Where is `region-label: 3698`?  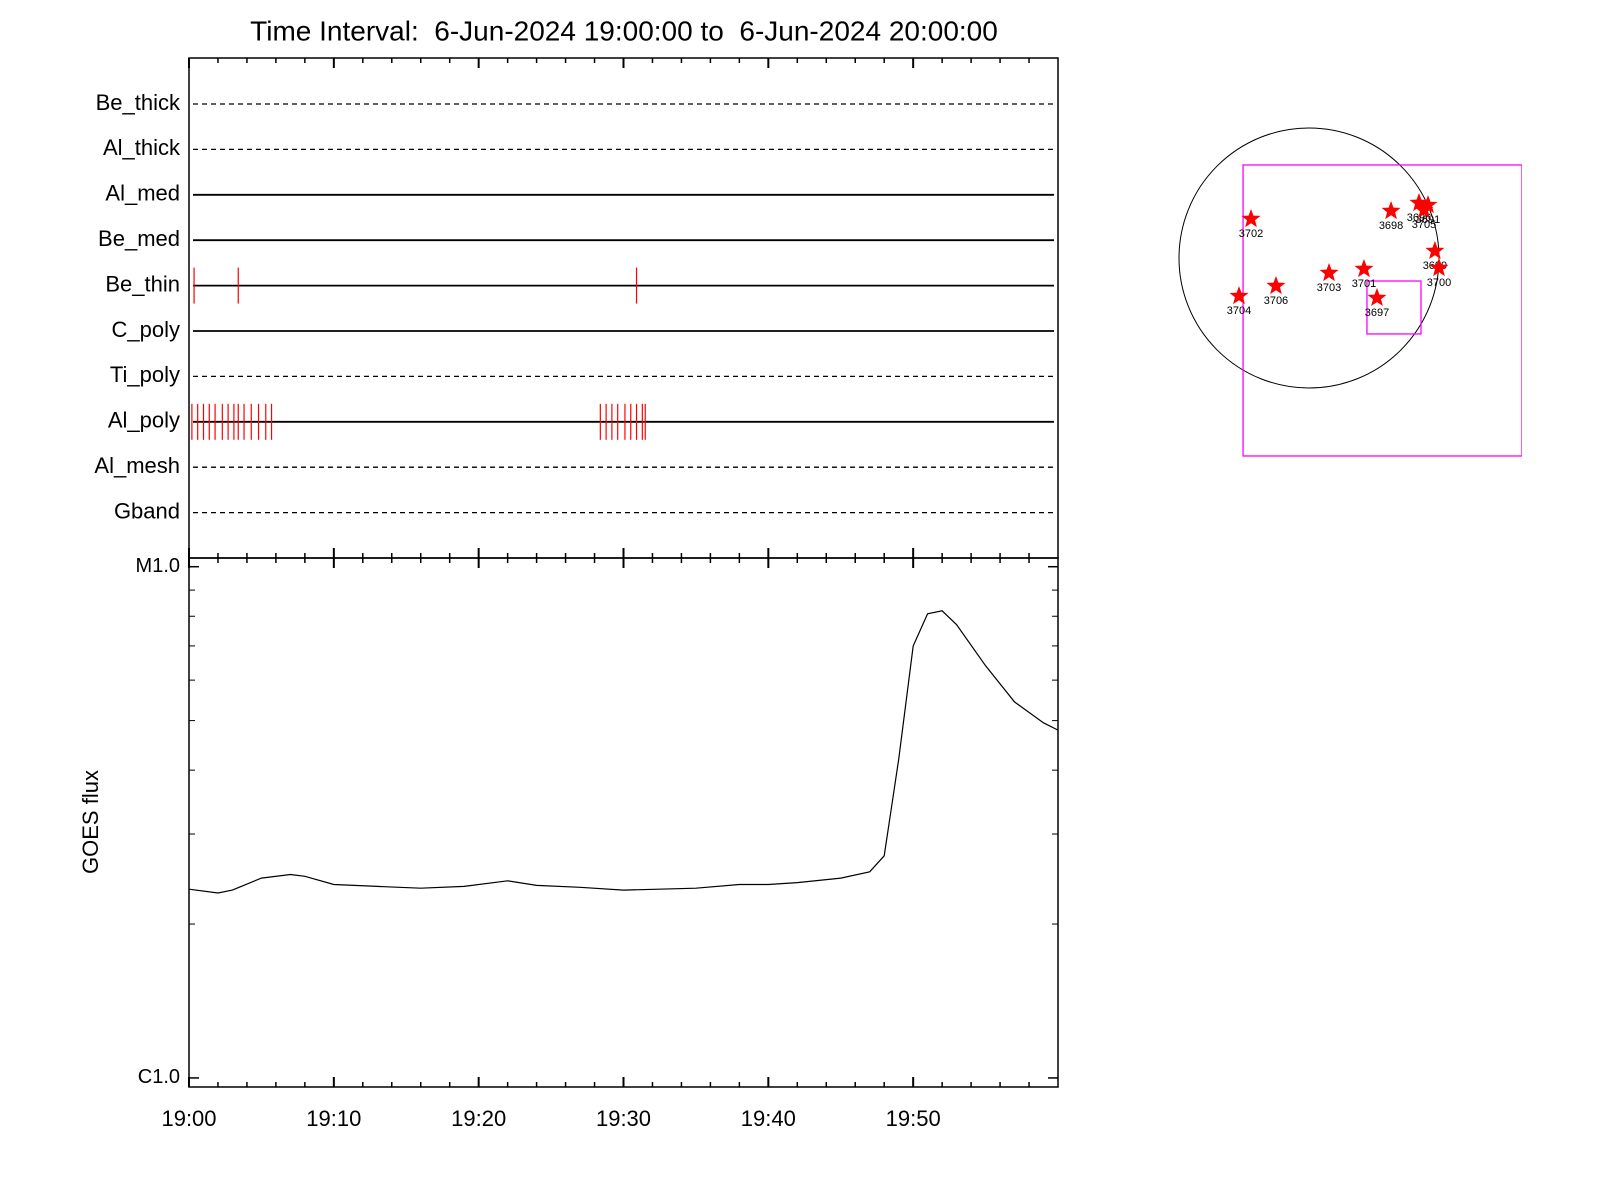
region-label: 3698 is located at coordinates (1391, 226).